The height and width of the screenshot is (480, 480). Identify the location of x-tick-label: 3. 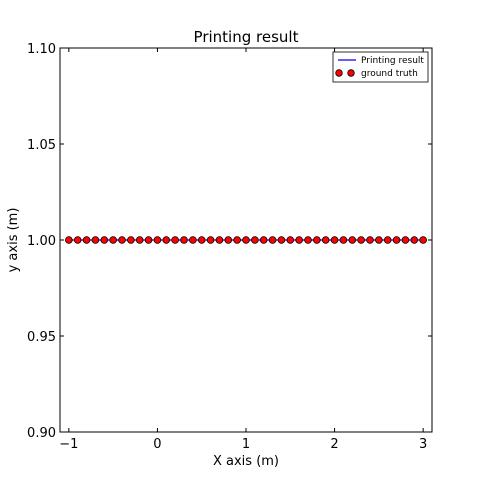
(423, 444).